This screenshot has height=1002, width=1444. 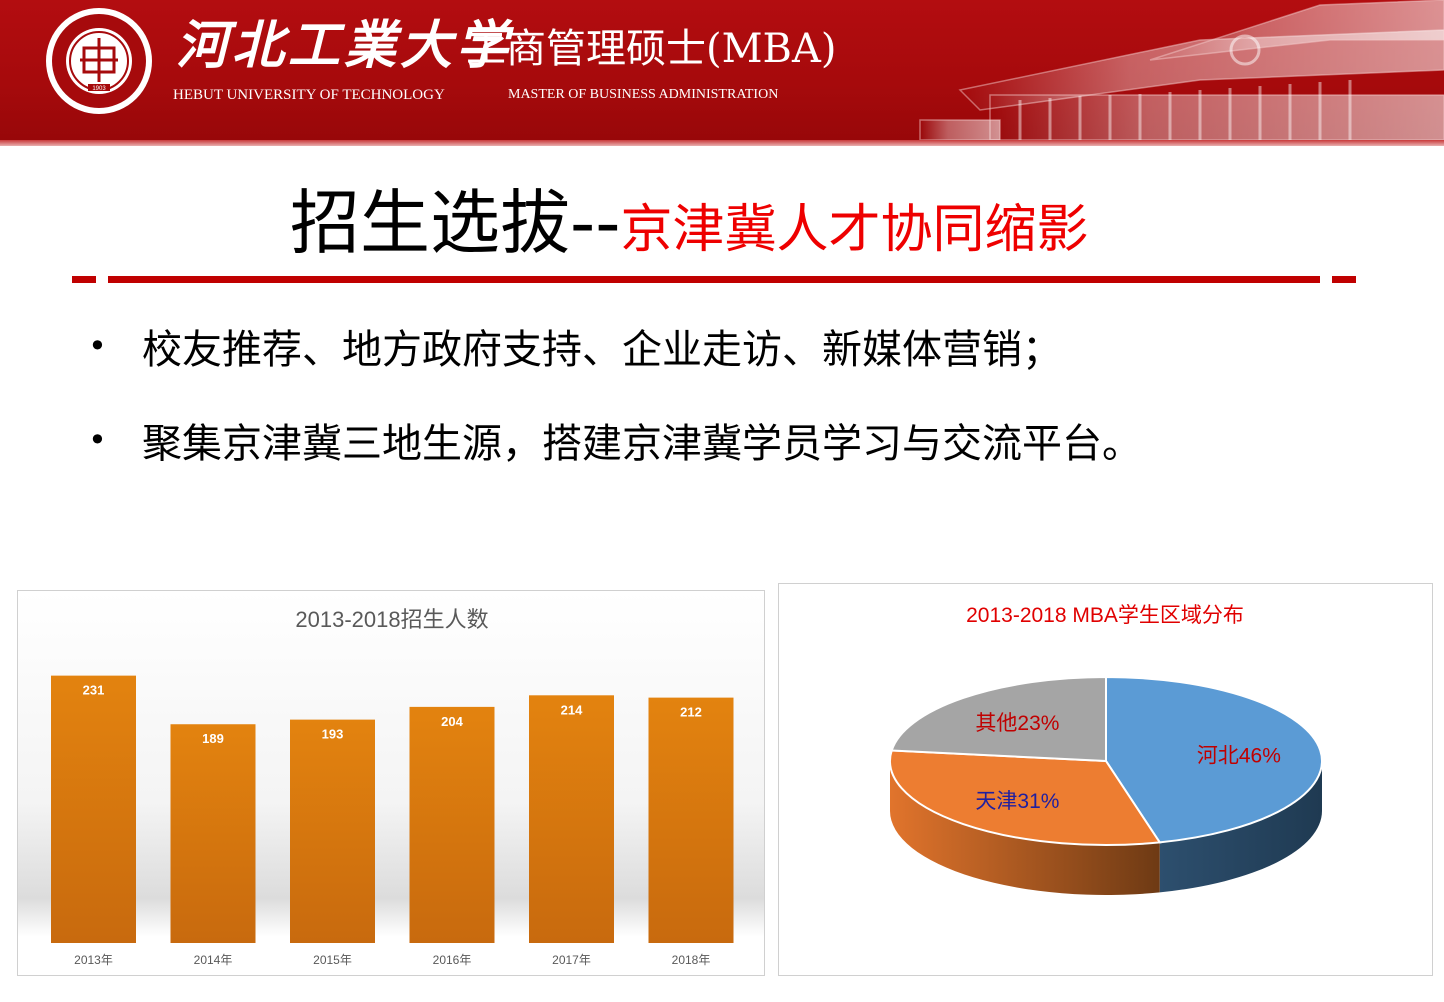 What do you see at coordinates (344, 45) in the screenshot?
I see `university-name-cn: 河北工業大学` at bounding box center [344, 45].